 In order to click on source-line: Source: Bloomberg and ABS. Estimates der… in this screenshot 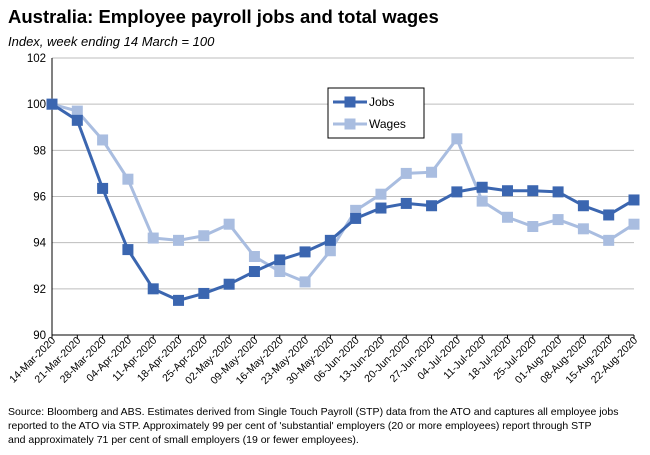, I will do `click(313, 412)`.